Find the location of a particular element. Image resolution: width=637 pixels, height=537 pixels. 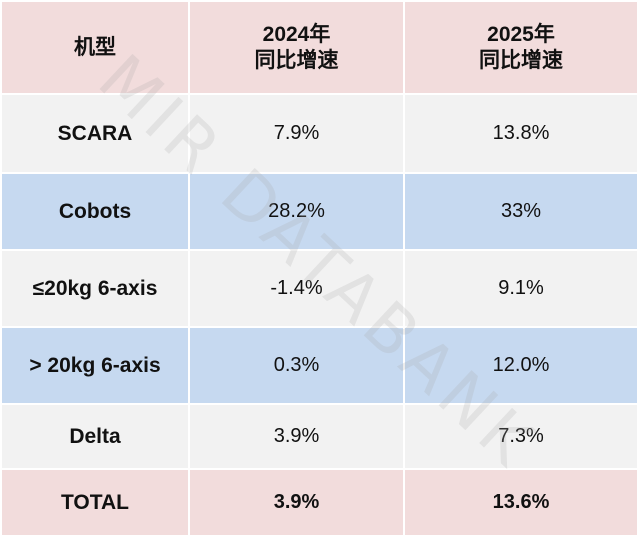

header-text: 2025年 is located at coordinates (521, 34).